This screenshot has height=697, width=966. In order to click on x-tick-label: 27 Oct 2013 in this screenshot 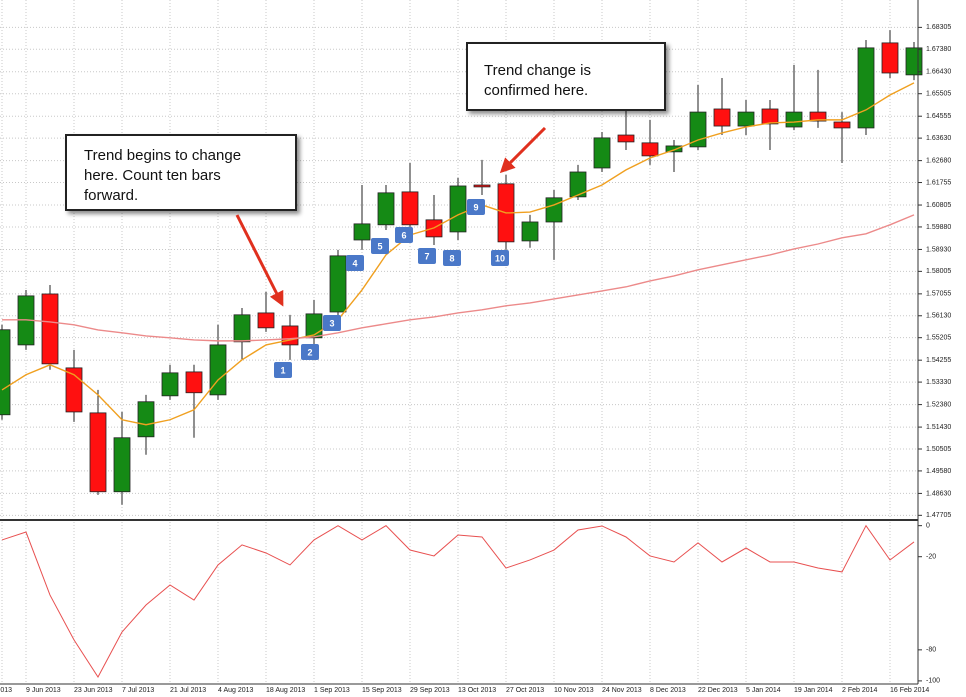, I will do `click(525, 690)`.